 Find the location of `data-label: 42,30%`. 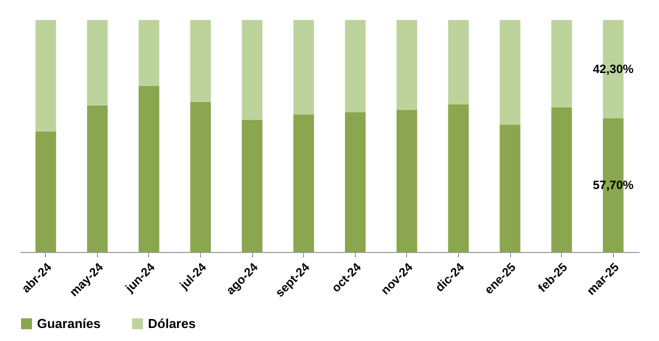

data-label: 42,30% is located at coordinates (613, 69).